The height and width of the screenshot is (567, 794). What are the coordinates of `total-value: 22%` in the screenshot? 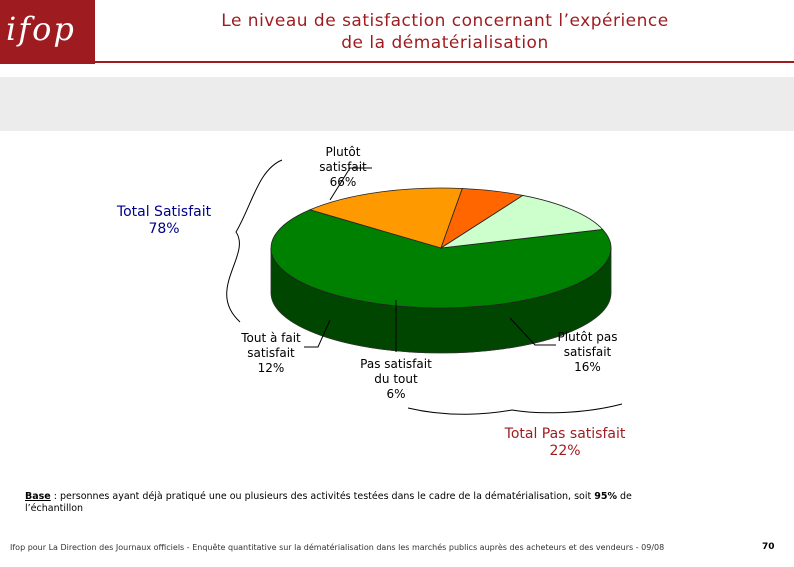 It's located at (565, 451).